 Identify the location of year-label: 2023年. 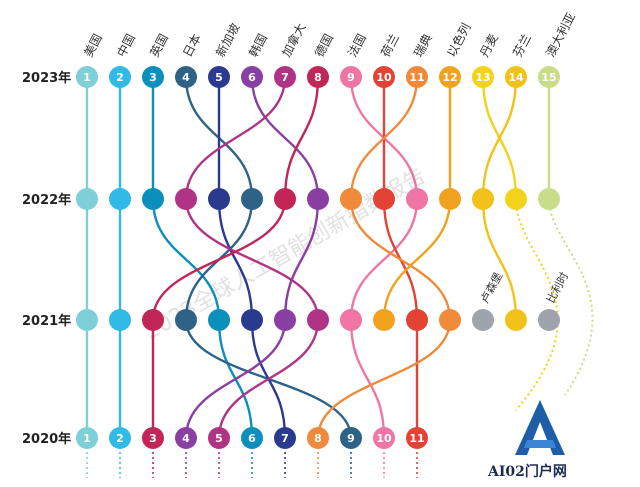
(46, 78).